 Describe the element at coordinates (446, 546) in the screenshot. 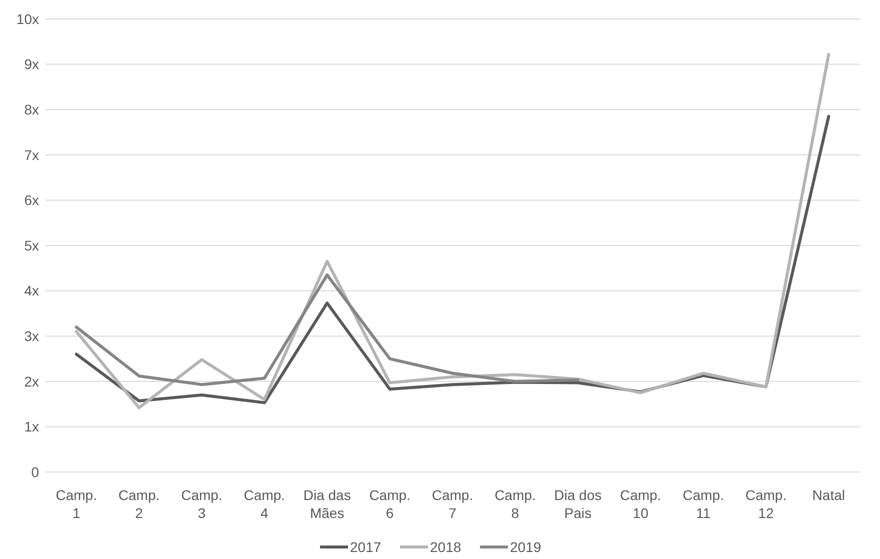

I see `legend-label: 2018` at that location.